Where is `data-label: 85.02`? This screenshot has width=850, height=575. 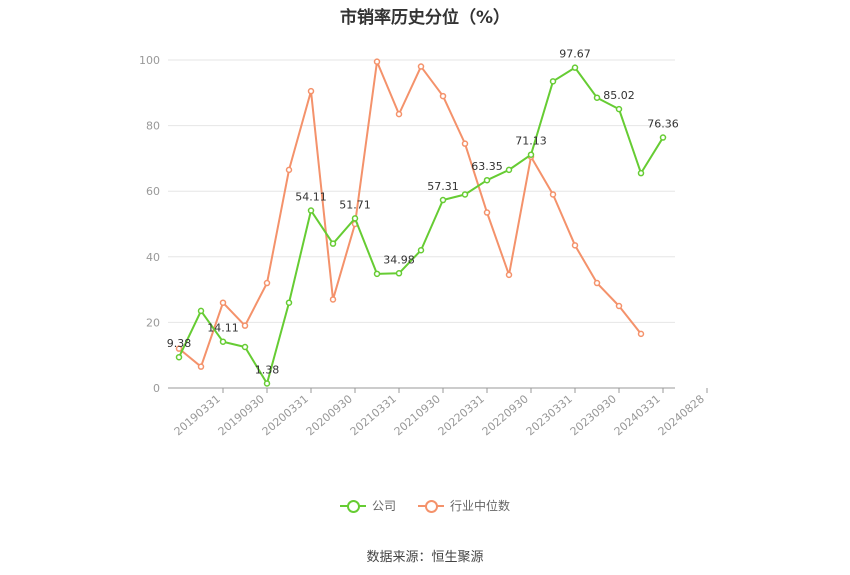 data-label: 85.02 is located at coordinates (619, 95).